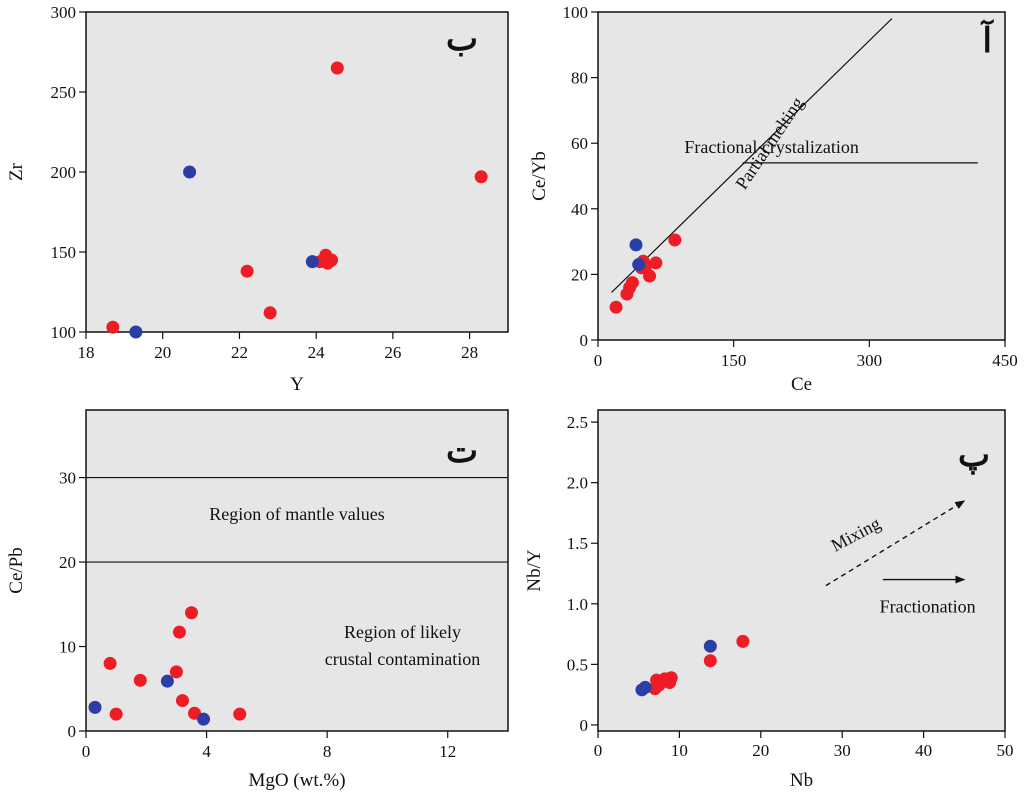  What do you see at coordinates (296, 514) in the screenshot?
I see `annotation-label: Region of mantle values` at bounding box center [296, 514].